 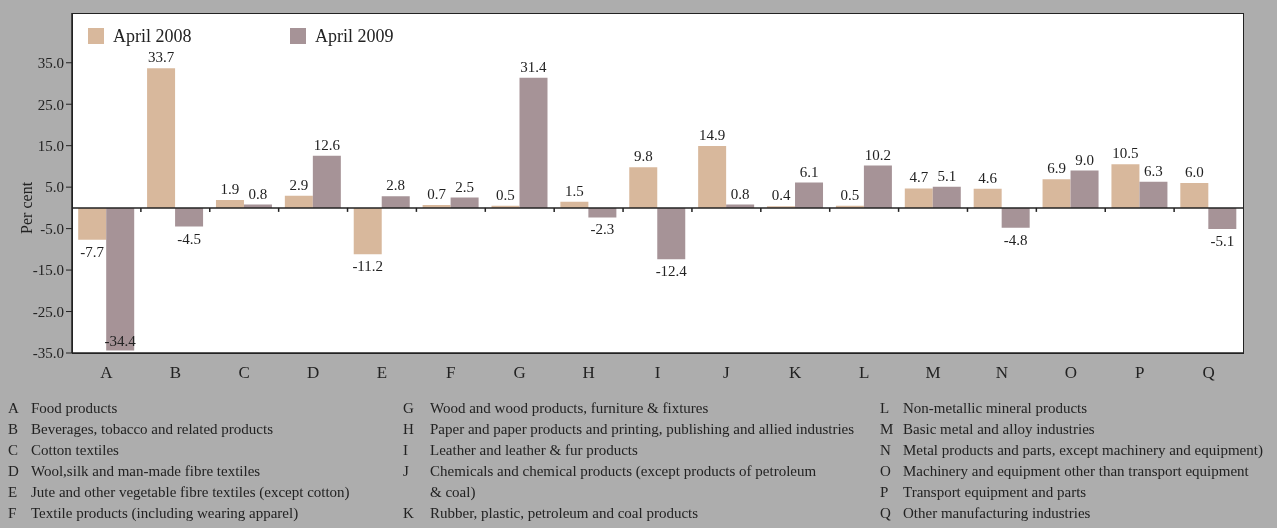 What do you see at coordinates (657, 373) in the screenshot?
I see `x-tick-label: I` at bounding box center [657, 373].